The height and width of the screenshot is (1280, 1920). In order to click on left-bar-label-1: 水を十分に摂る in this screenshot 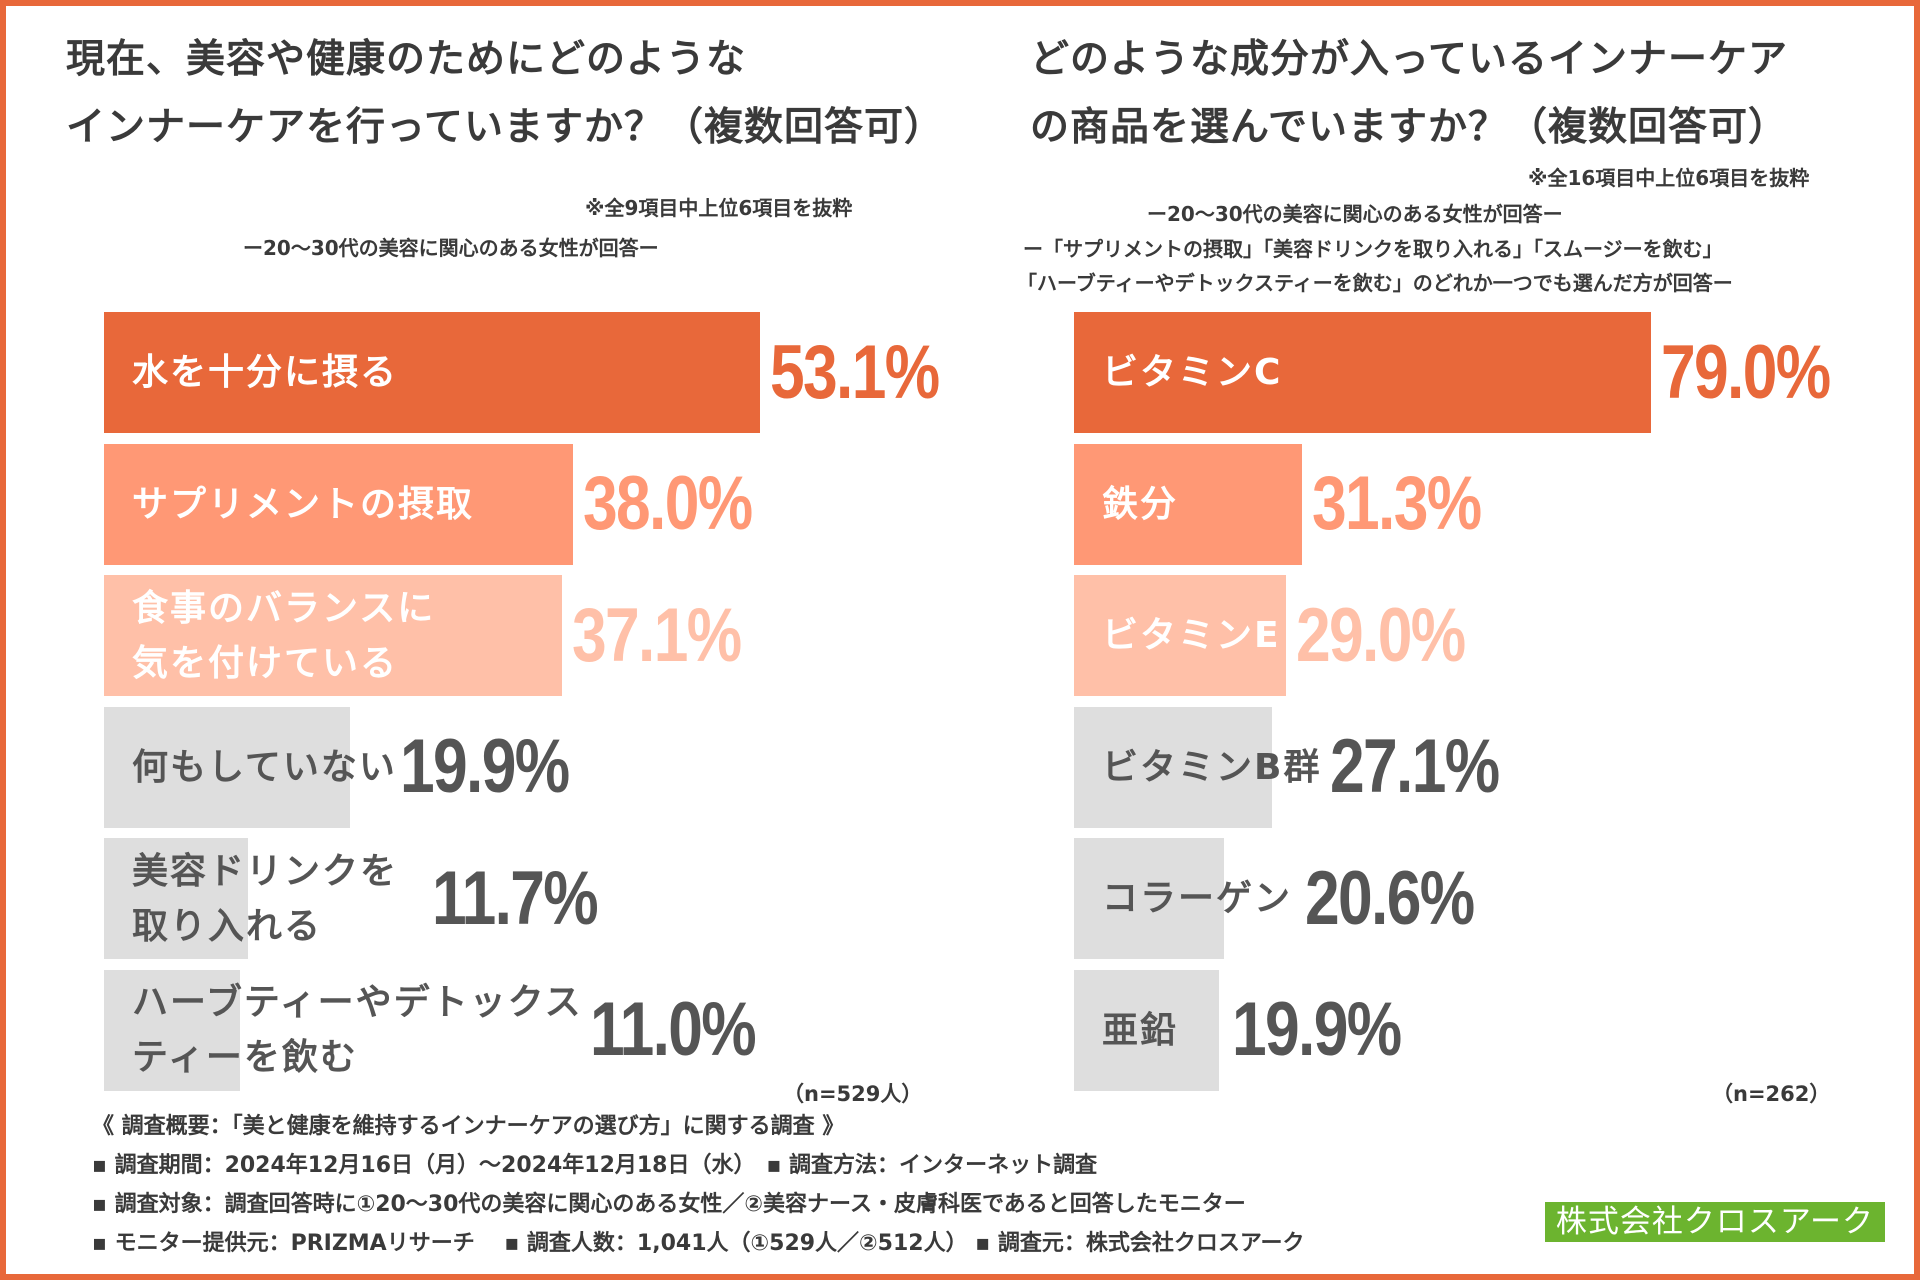, I will do `click(265, 372)`.